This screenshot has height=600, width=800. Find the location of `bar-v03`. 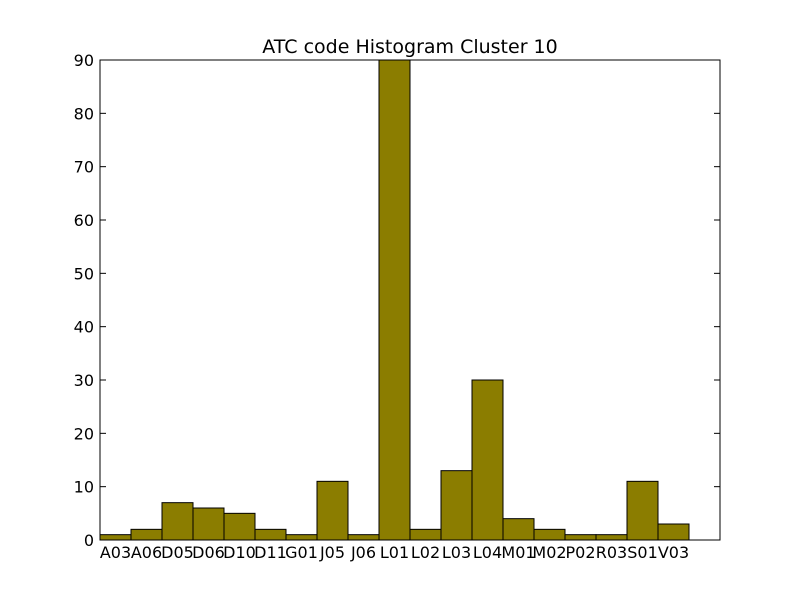

bar-v03 is located at coordinates (673, 532).